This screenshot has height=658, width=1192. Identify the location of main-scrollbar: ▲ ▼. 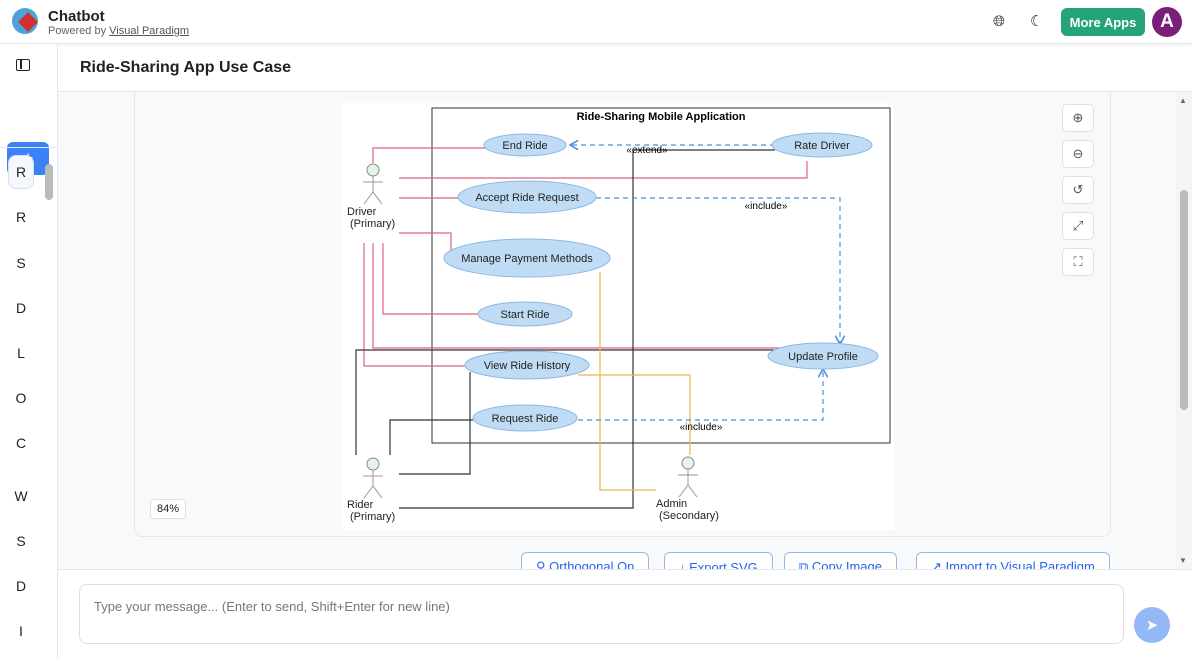
(1184, 330).